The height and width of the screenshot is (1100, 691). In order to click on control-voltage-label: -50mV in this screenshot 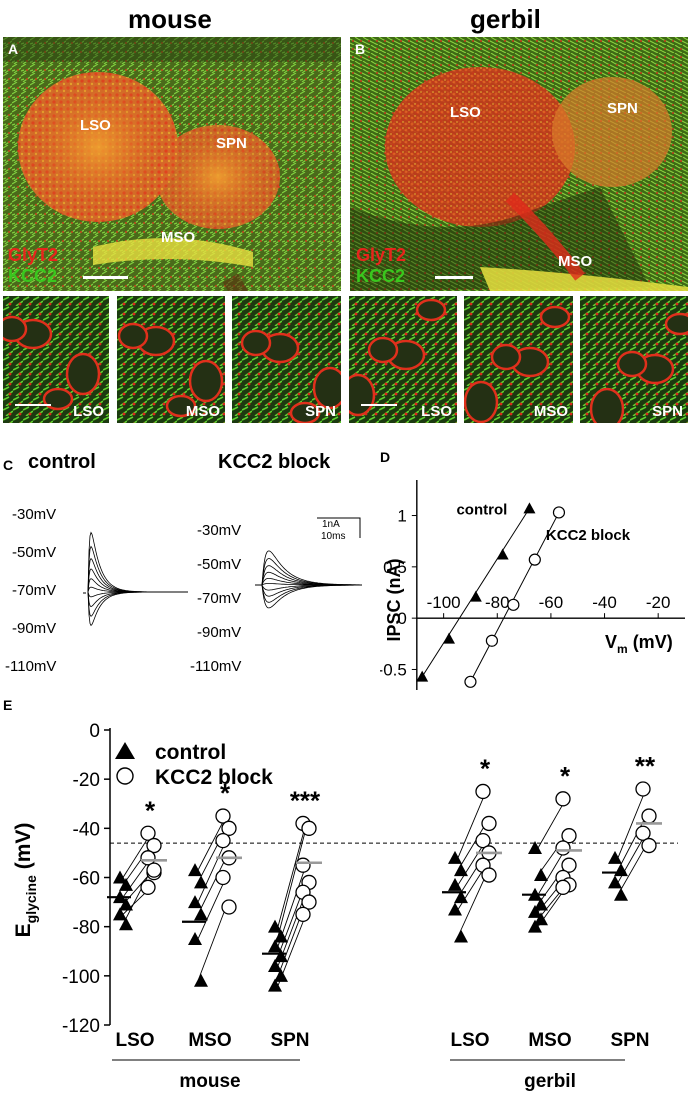, I will do `click(34, 552)`.